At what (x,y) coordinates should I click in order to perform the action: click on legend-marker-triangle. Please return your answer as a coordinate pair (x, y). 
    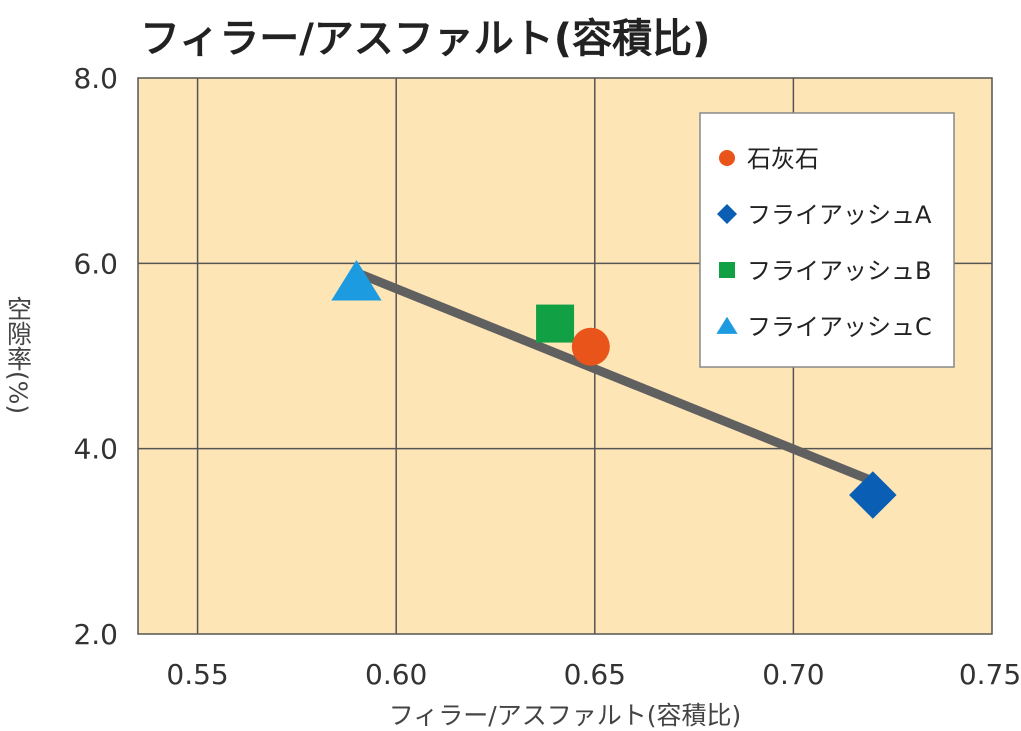
    Looking at the image, I should click on (727, 325).